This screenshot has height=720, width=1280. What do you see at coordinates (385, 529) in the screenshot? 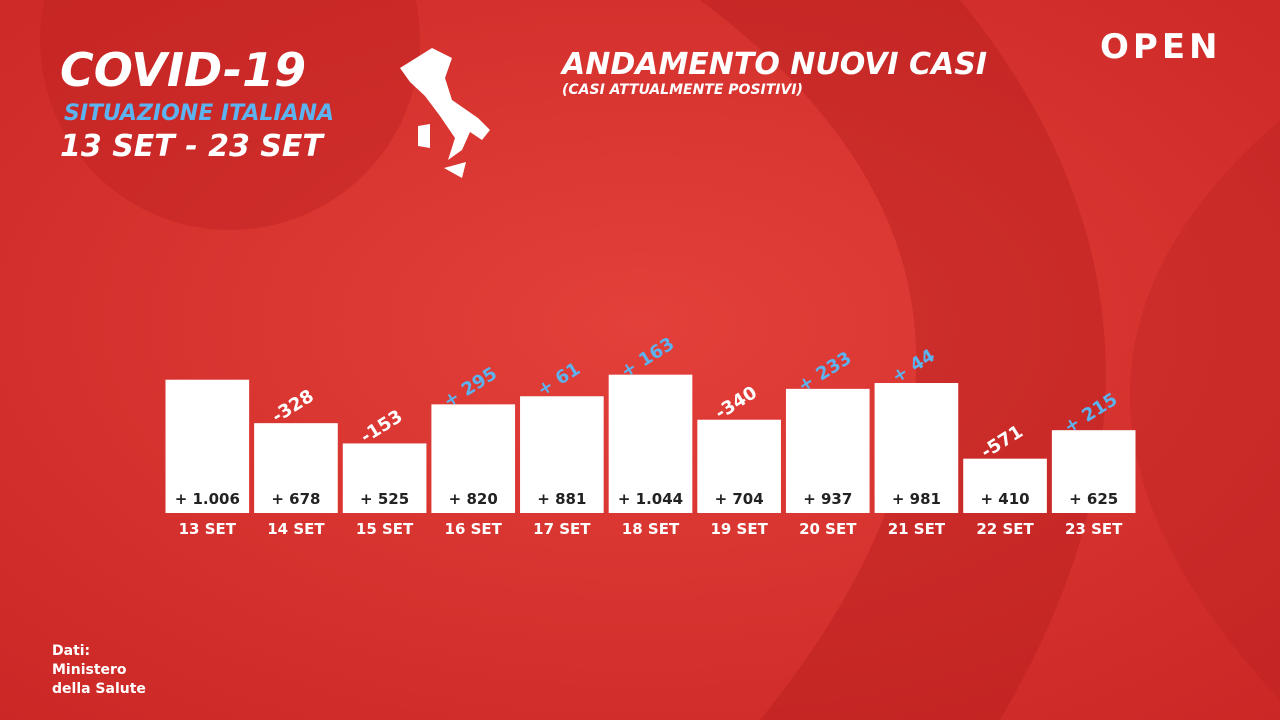
I see `x-tick-label: 15 SET` at bounding box center [385, 529].